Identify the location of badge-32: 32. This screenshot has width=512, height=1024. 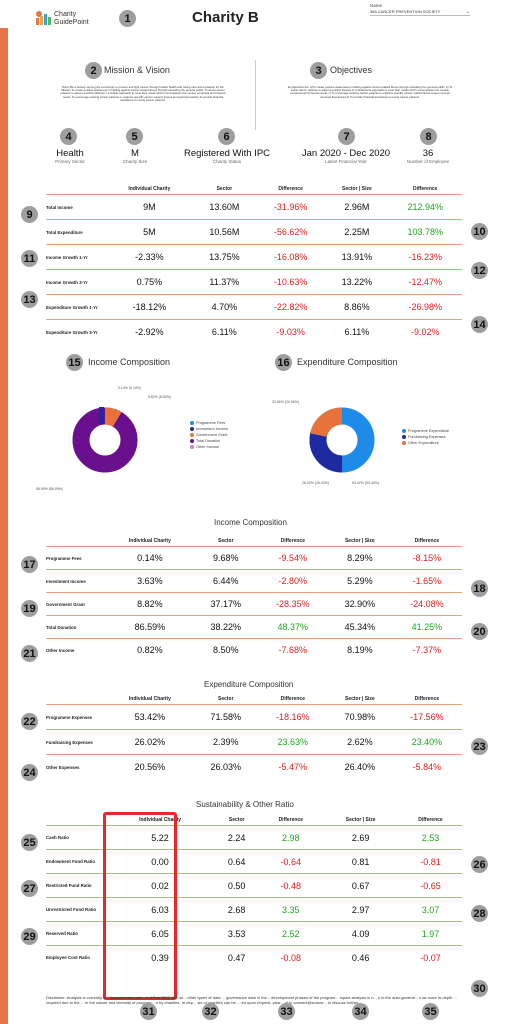
(210, 1011).